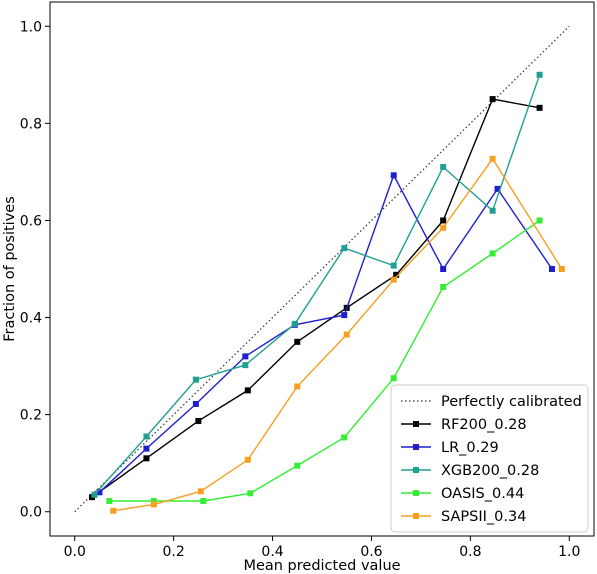  Describe the element at coordinates (31, 124) in the screenshot. I see `y-tick-label: 0.8` at that location.